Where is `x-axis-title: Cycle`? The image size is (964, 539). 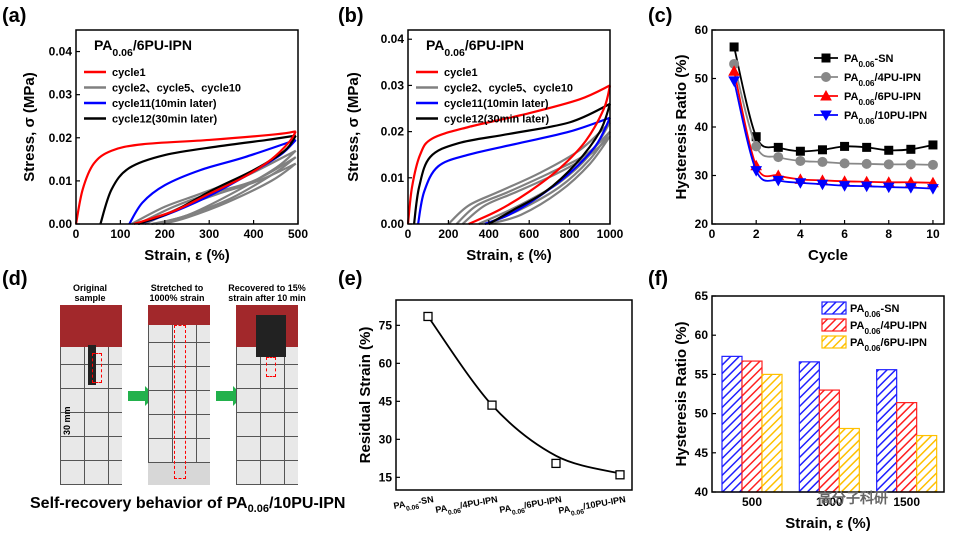
x-axis-title: Cycle is located at coordinates (828, 255).